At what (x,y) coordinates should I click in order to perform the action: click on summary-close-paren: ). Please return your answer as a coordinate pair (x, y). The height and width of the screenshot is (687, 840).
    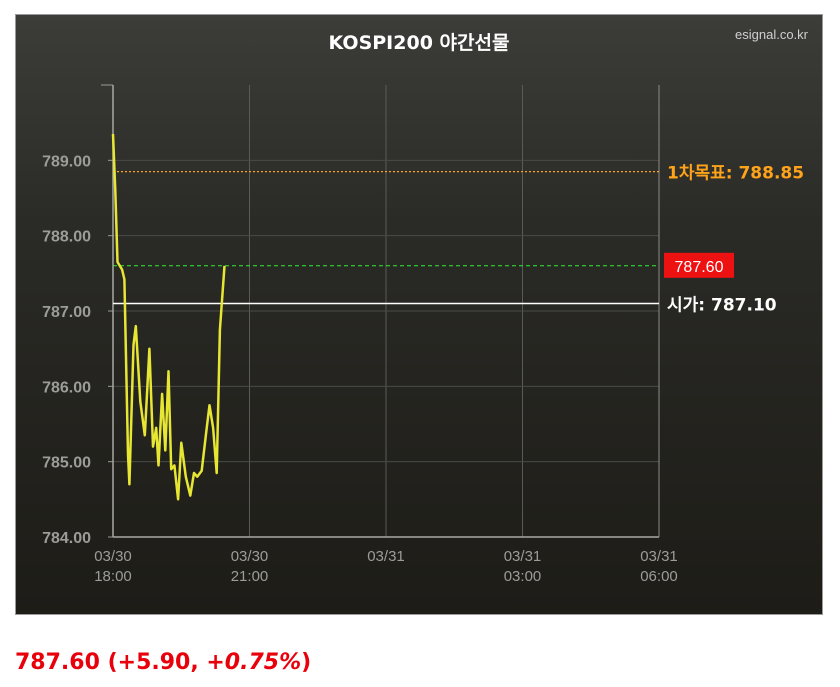
    Looking at the image, I should click on (306, 662).